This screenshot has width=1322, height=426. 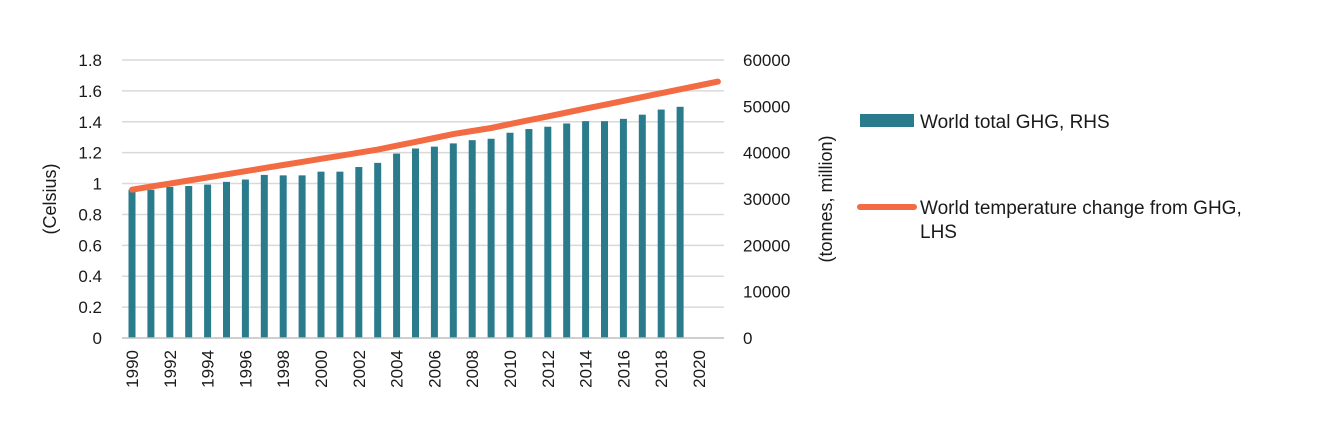 What do you see at coordinates (283, 369) in the screenshot?
I see `x-tick-label: 1998` at bounding box center [283, 369].